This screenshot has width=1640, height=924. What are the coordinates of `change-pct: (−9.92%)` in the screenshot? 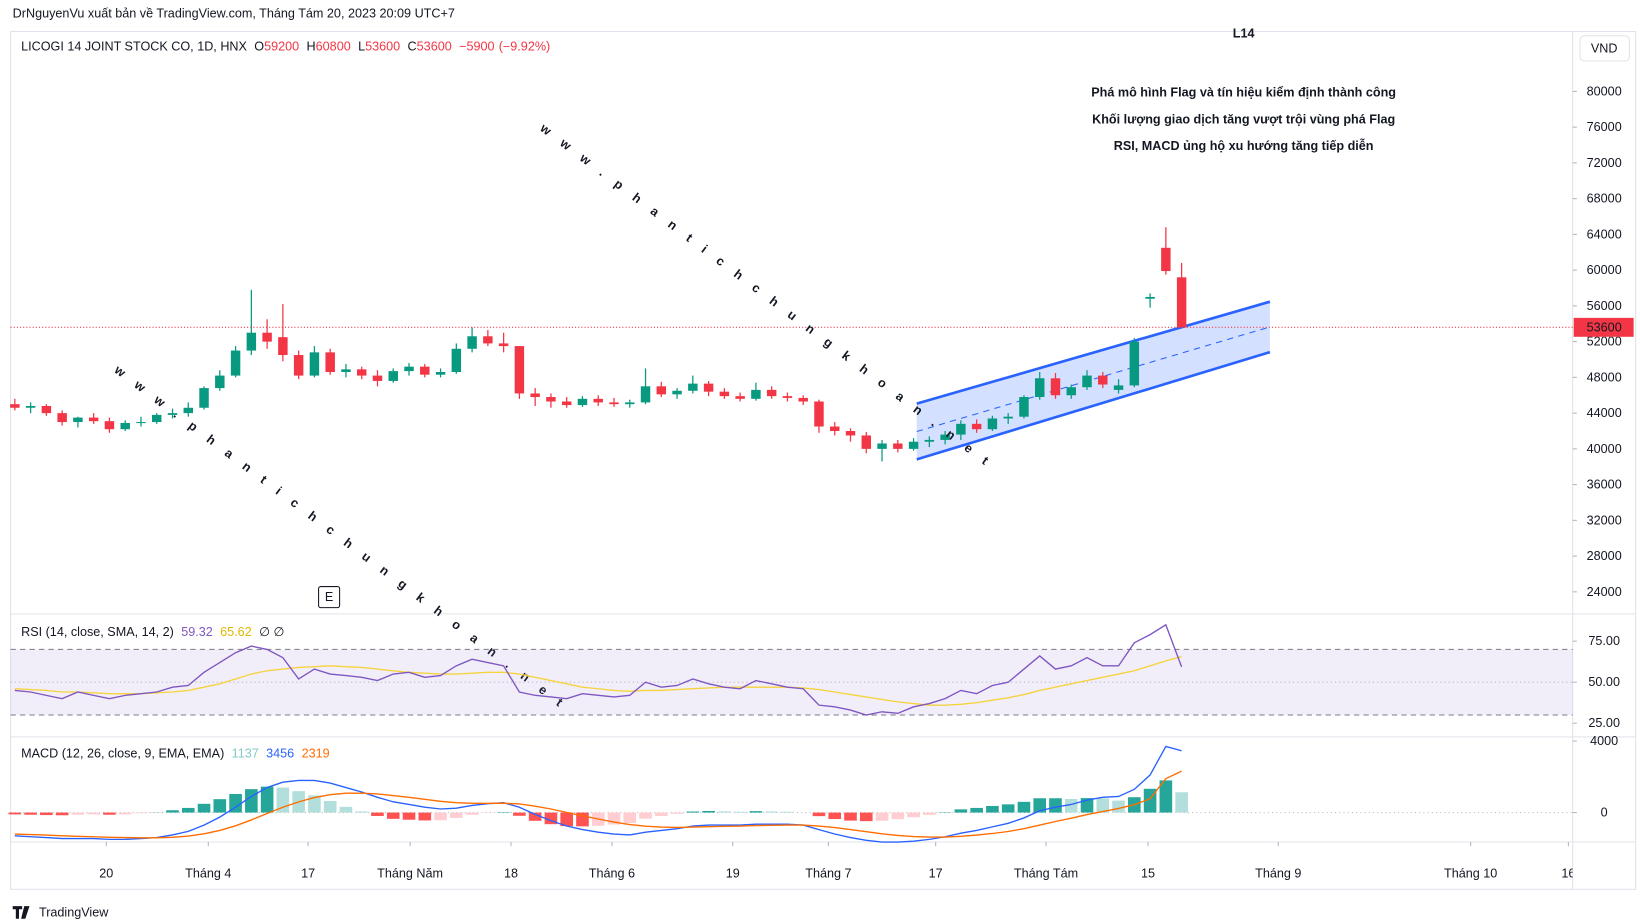 It's located at (525, 46).